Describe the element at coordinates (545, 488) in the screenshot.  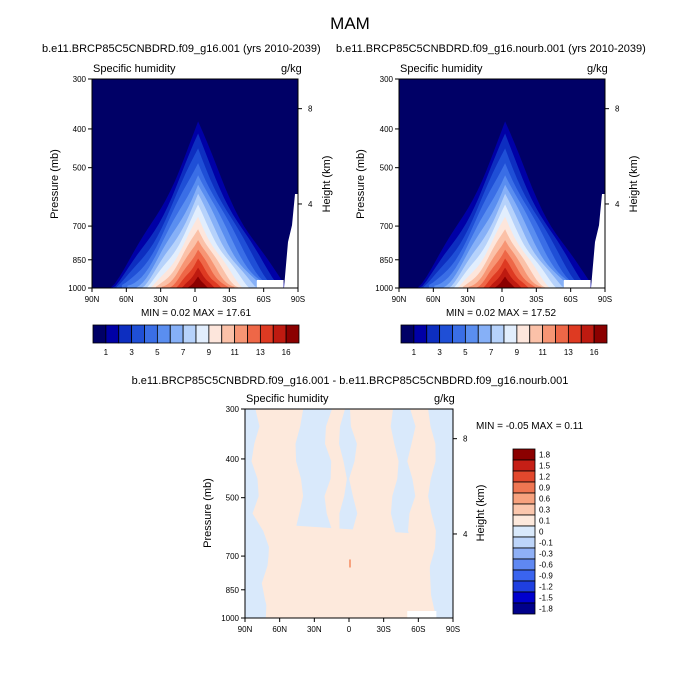
I see `colorbar-label: 0.9` at that location.